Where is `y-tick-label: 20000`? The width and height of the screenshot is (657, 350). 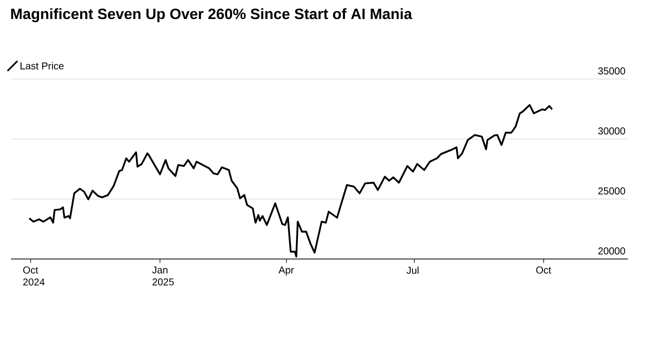
y-tick-label: 20000 is located at coordinates (612, 250).